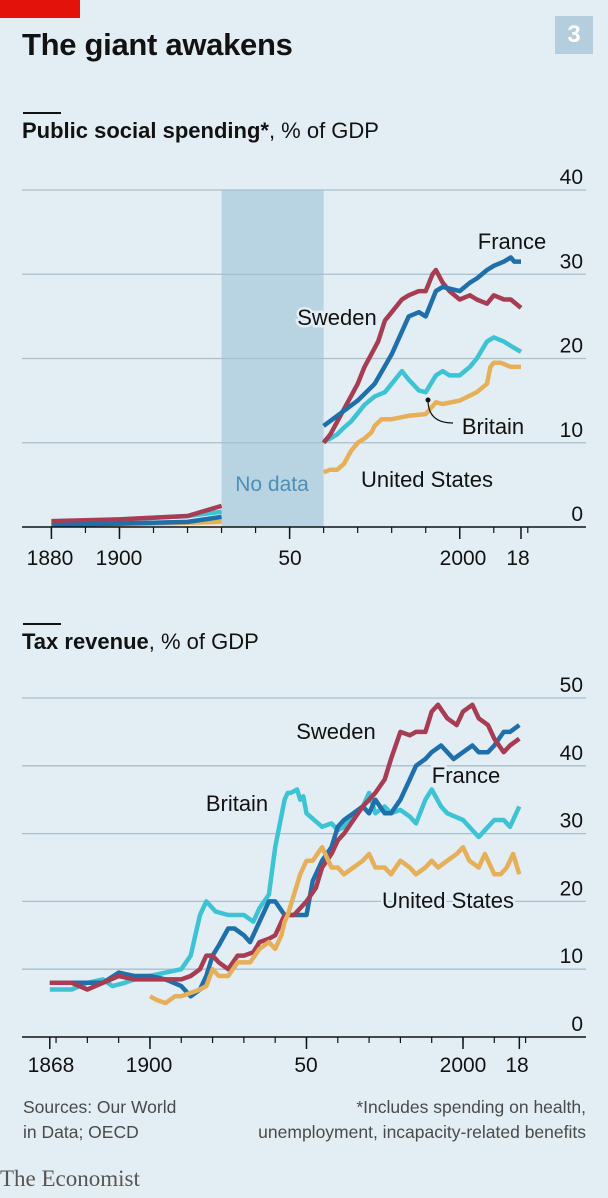  What do you see at coordinates (440, 411) in the screenshot?
I see `annotation-leader` at bounding box center [440, 411].